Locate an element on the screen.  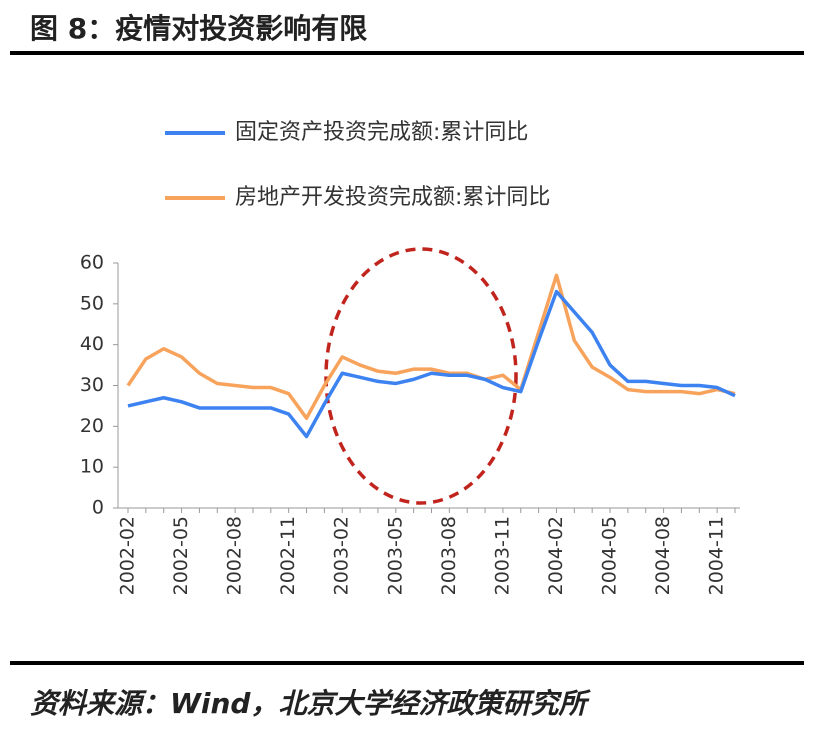
title-rule is located at coordinates (407, 53).